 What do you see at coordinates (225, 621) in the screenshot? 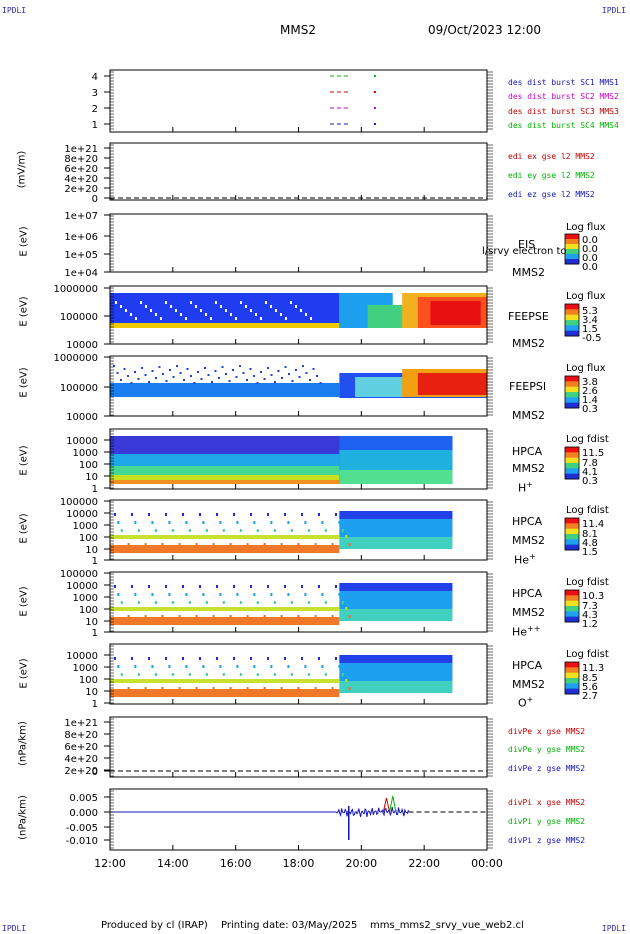
I see `spectrogram-hpca-hepp-low-band` at bounding box center [225, 621].